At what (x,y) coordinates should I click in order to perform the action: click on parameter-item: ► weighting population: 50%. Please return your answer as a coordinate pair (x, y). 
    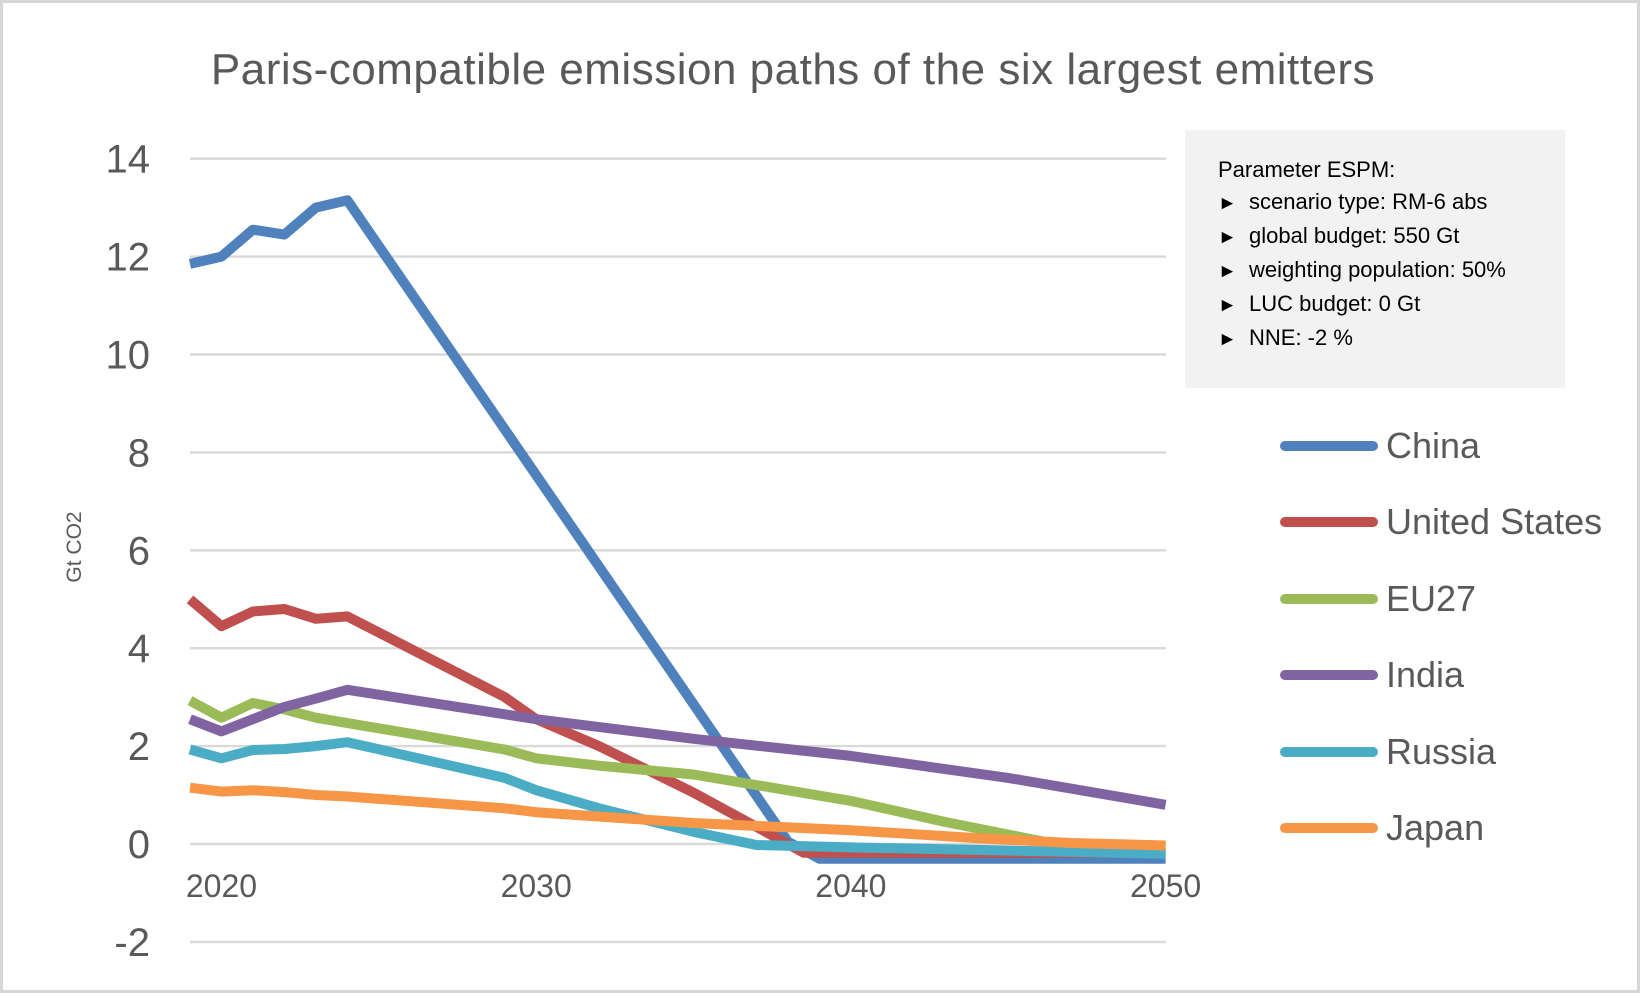
    Looking at the image, I should click on (1386, 271).